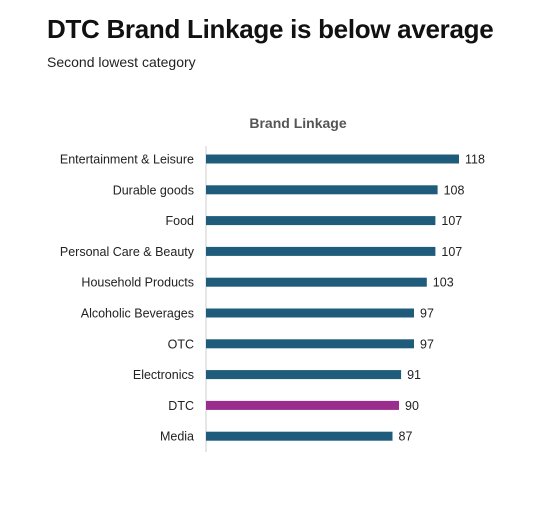 This screenshot has height=507, width=560. What do you see at coordinates (322, 190) in the screenshot?
I see `bar-durable-goods` at bounding box center [322, 190].